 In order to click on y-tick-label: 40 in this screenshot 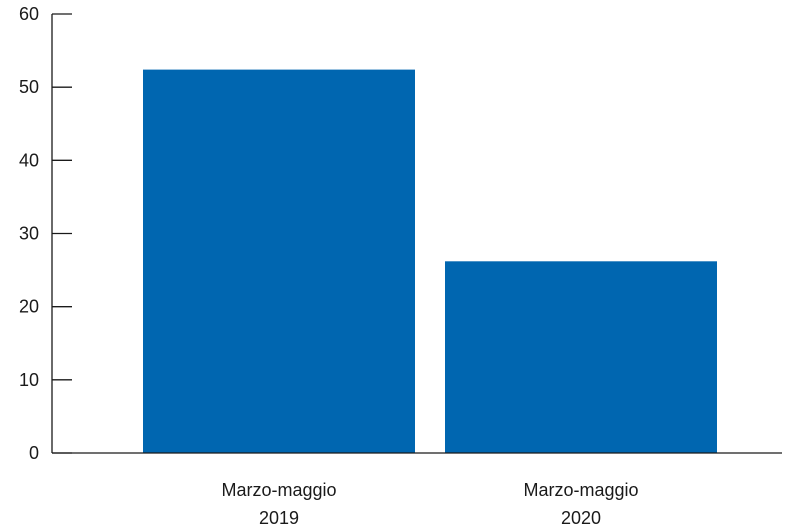, I will do `click(29, 160)`.